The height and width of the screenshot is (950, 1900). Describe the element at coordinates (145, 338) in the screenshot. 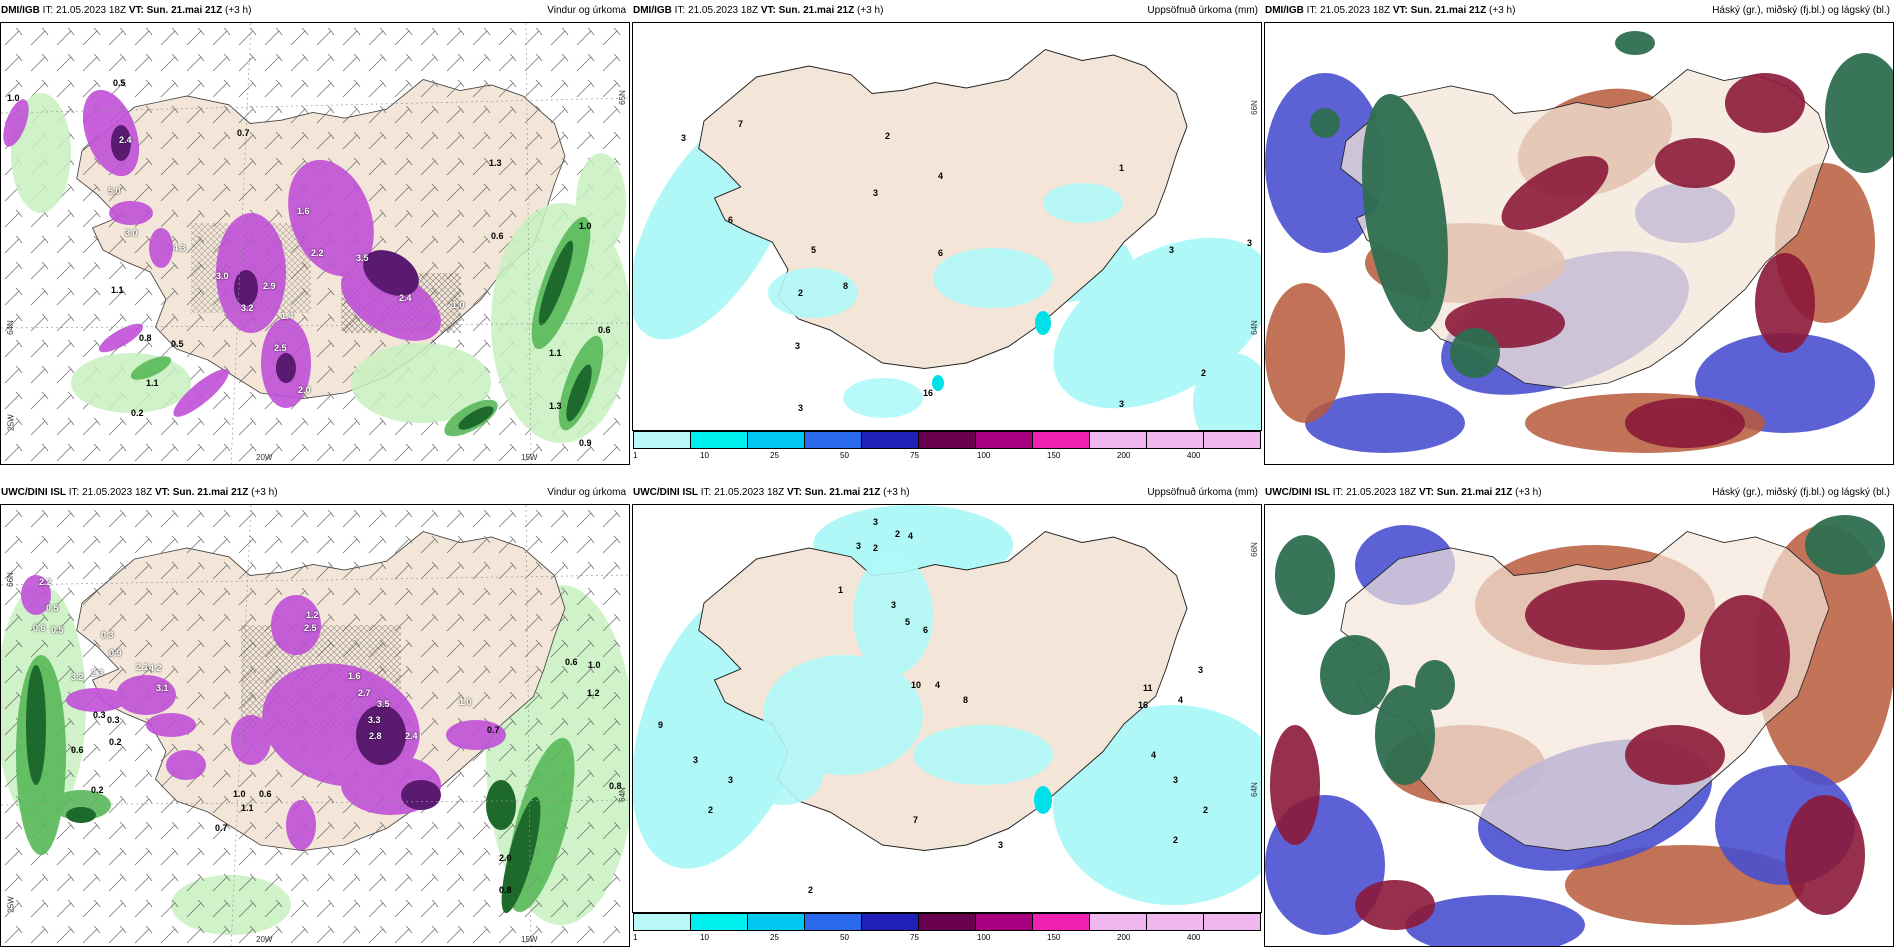

I see `precip-value: 0.8` at that location.